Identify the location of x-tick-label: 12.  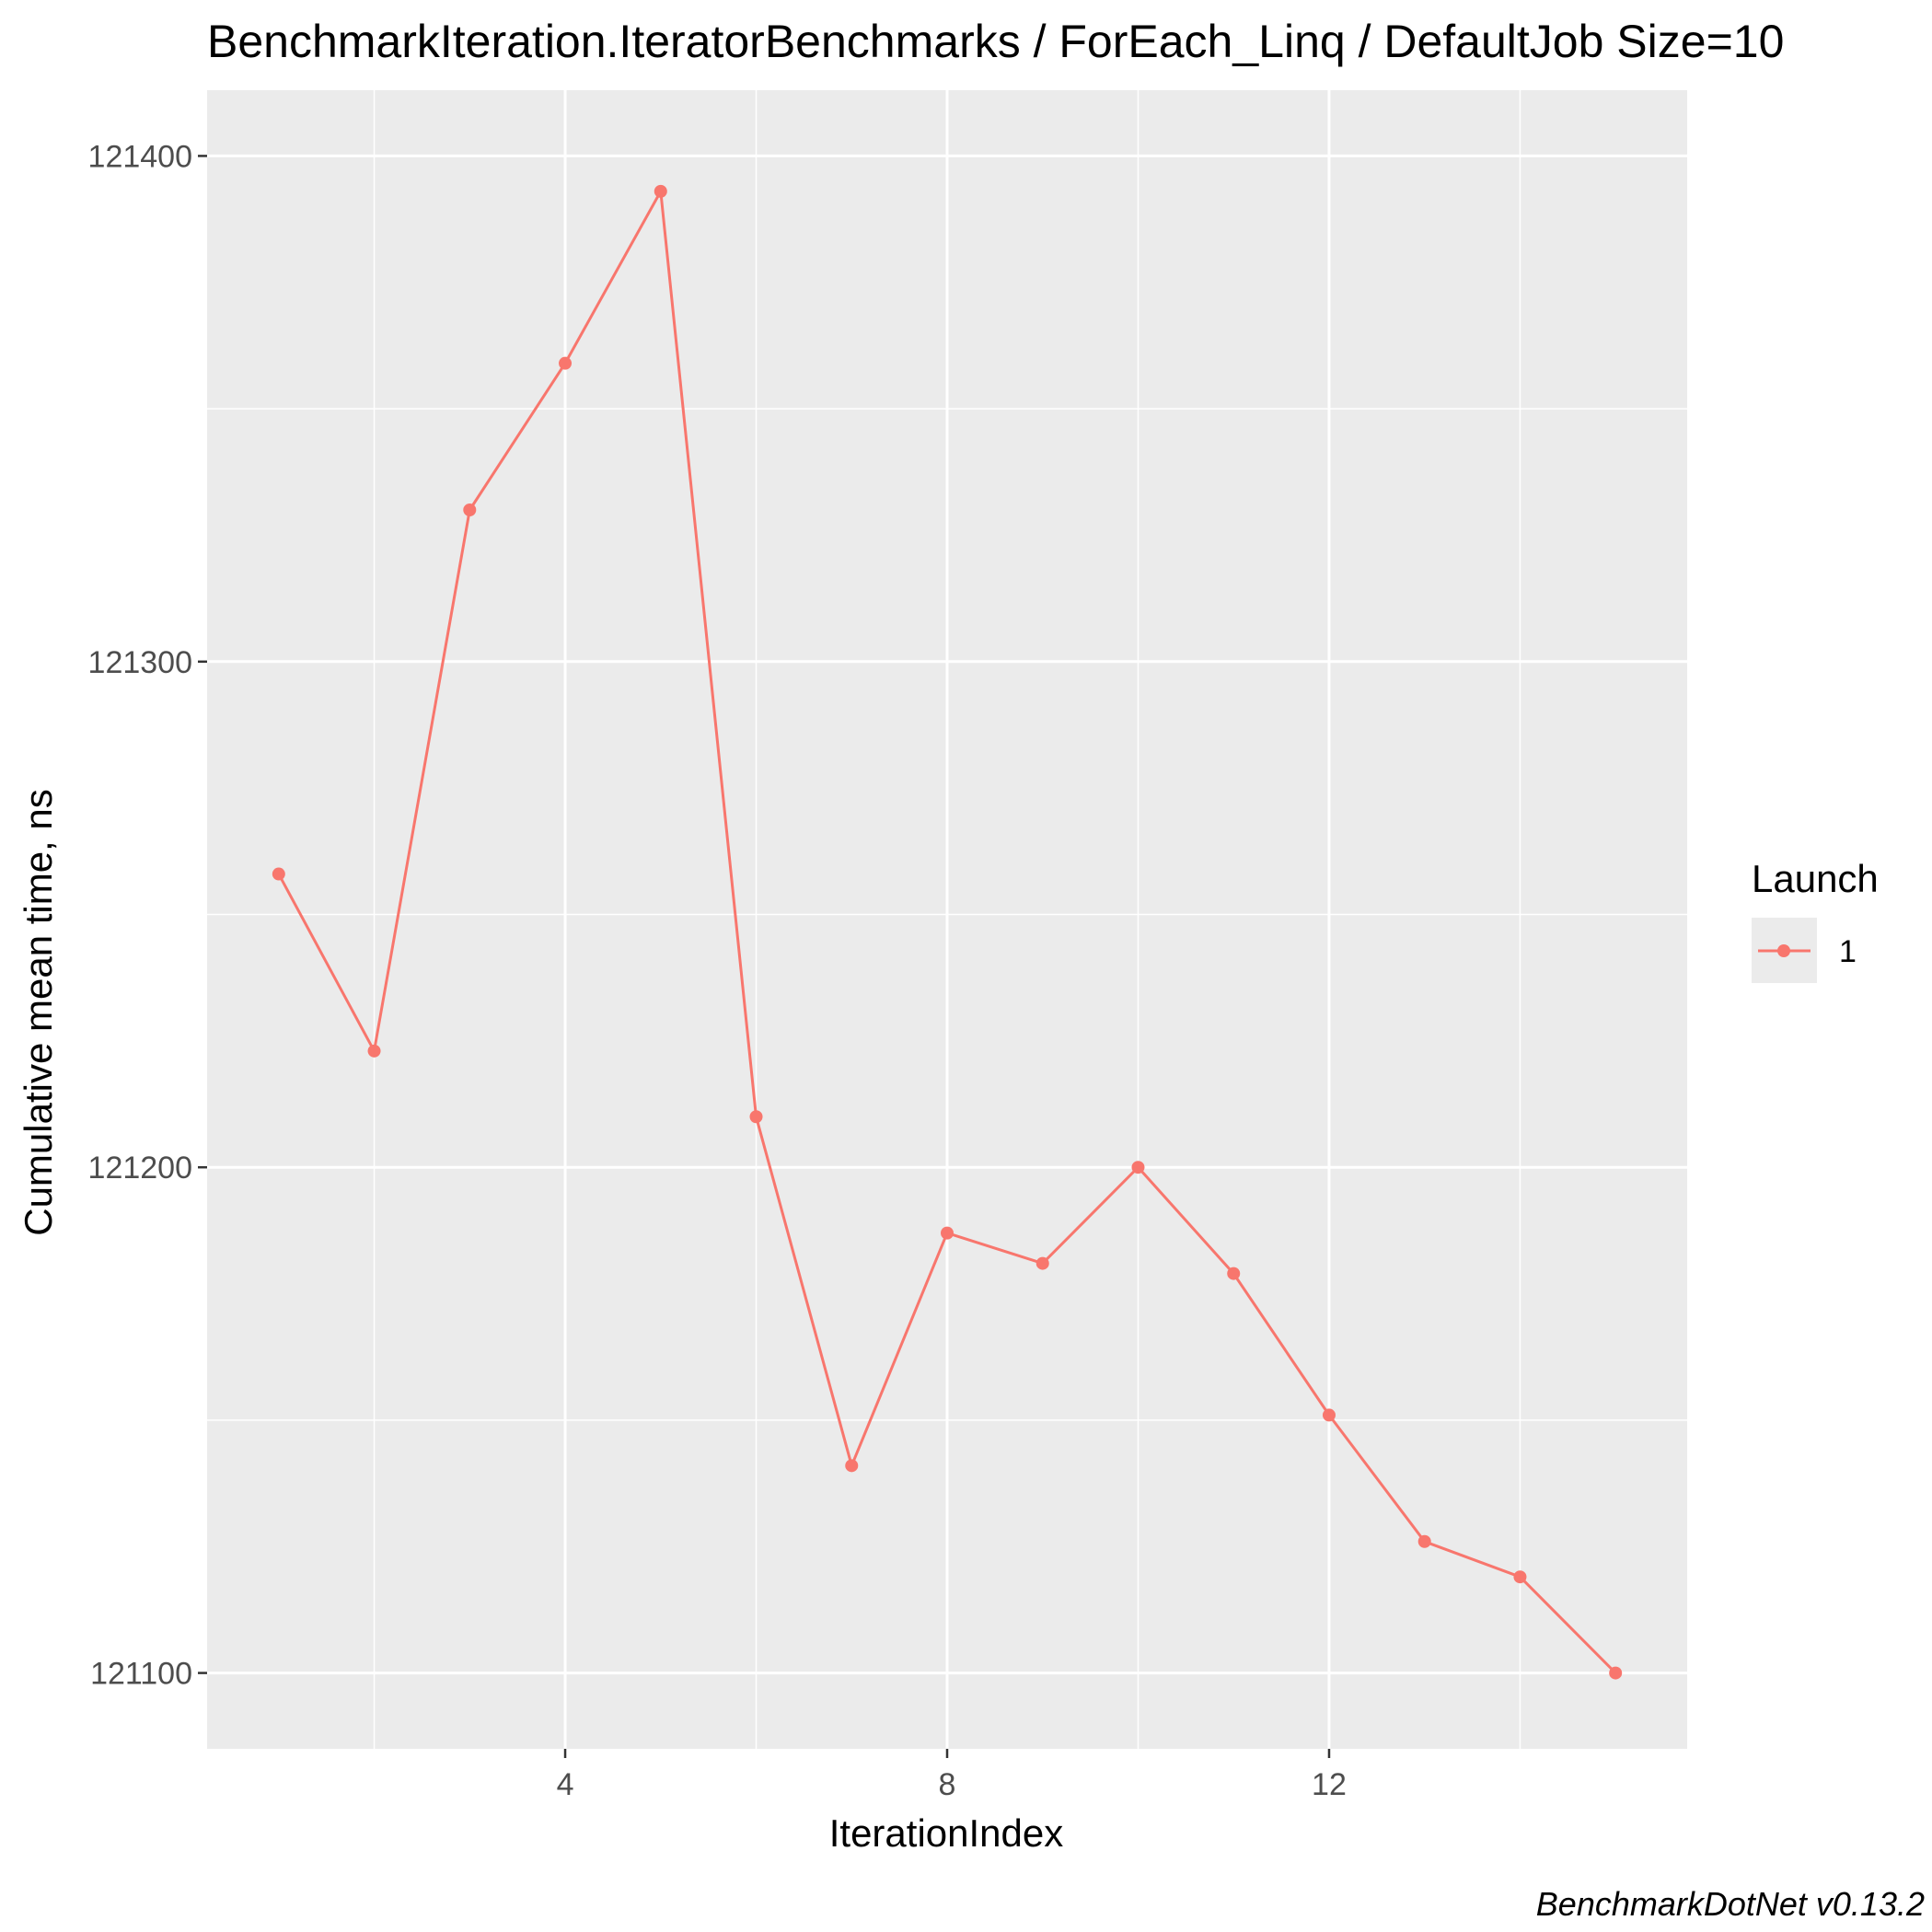
(1329, 1785).